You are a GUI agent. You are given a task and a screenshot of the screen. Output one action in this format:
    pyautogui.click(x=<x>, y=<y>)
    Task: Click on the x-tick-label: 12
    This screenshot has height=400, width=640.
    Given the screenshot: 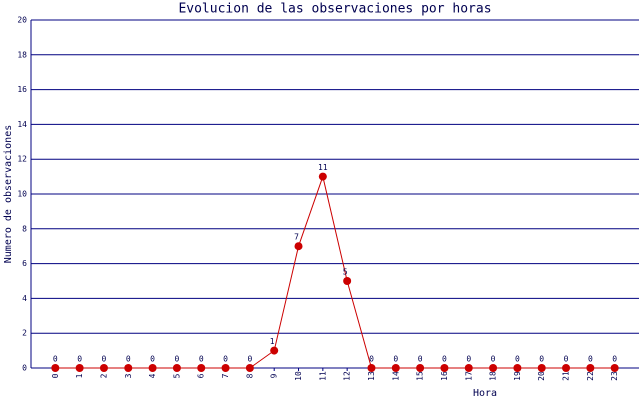 What is the action you would take?
    pyautogui.click(x=347, y=376)
    